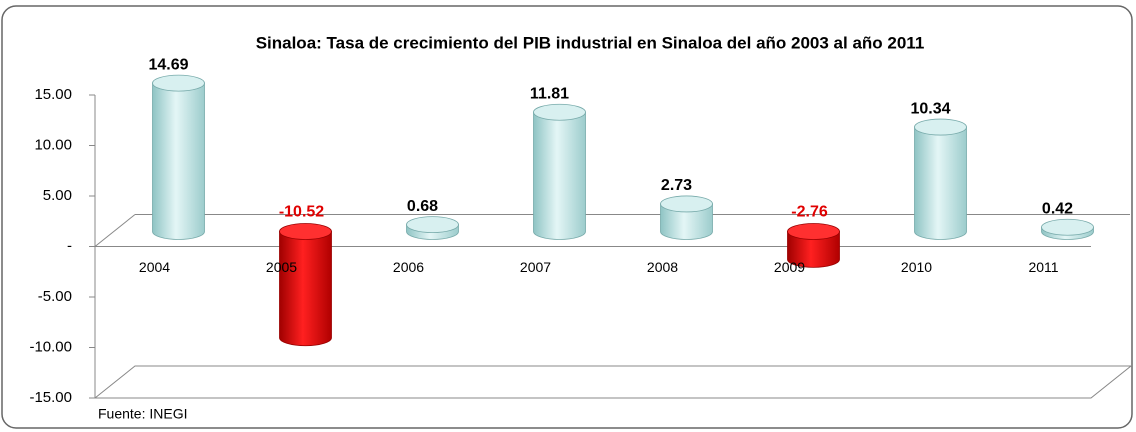 This screenshot has width=1136, height=432. I want to click on value-label: 2.73, so click(676, 185).